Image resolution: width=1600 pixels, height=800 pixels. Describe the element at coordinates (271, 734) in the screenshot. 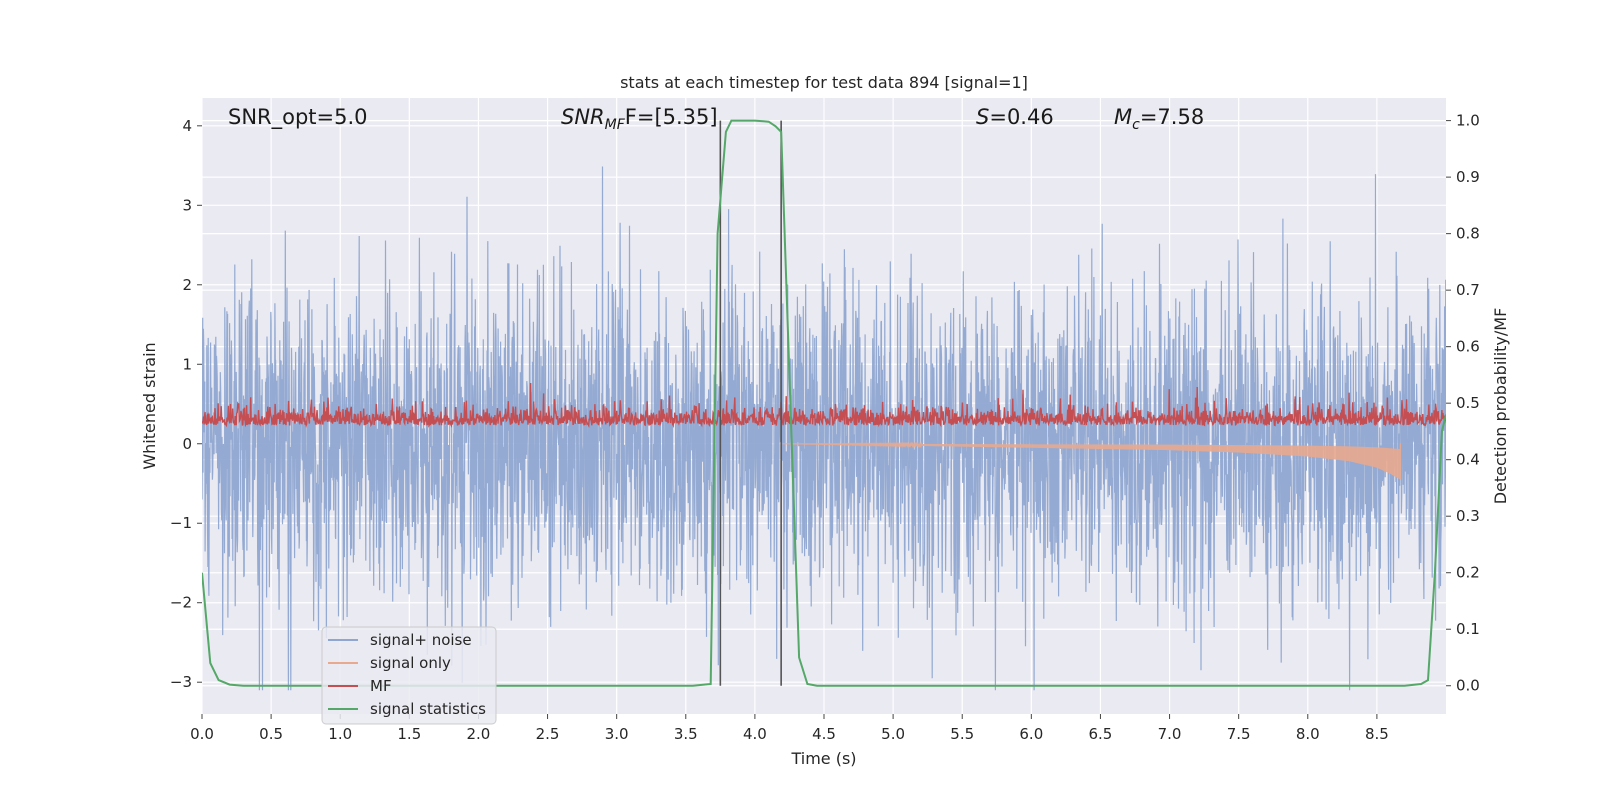

I see `x-tick-label-1: 0.5` at that location.